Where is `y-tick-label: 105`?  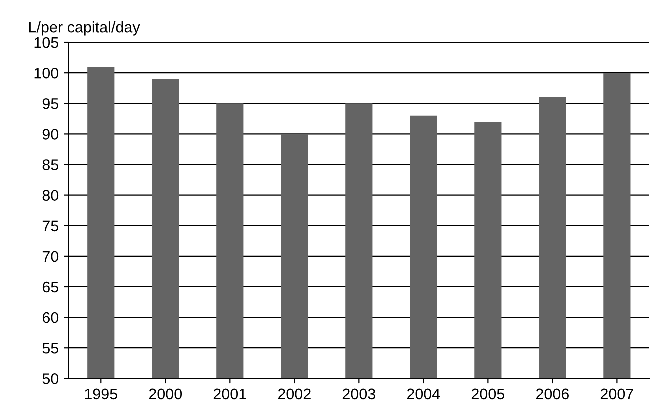
y-tick-label: 105 is located at coordinates (46, 42).